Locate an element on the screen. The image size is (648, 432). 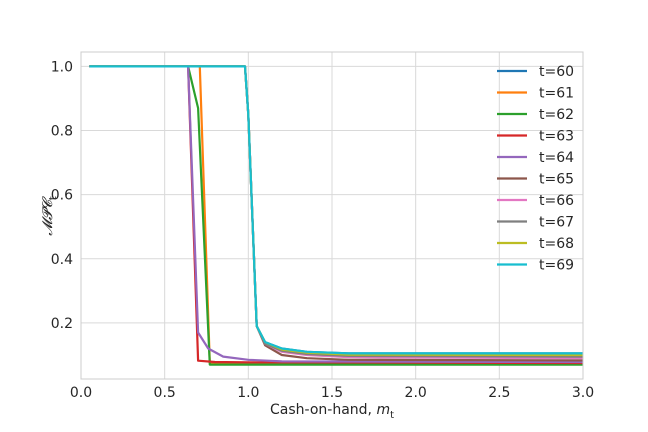
x-tick-labels: 0.0 0.5 1.0 1.5 2.0 2.5 3.0 is located at coordinates (332, 393).